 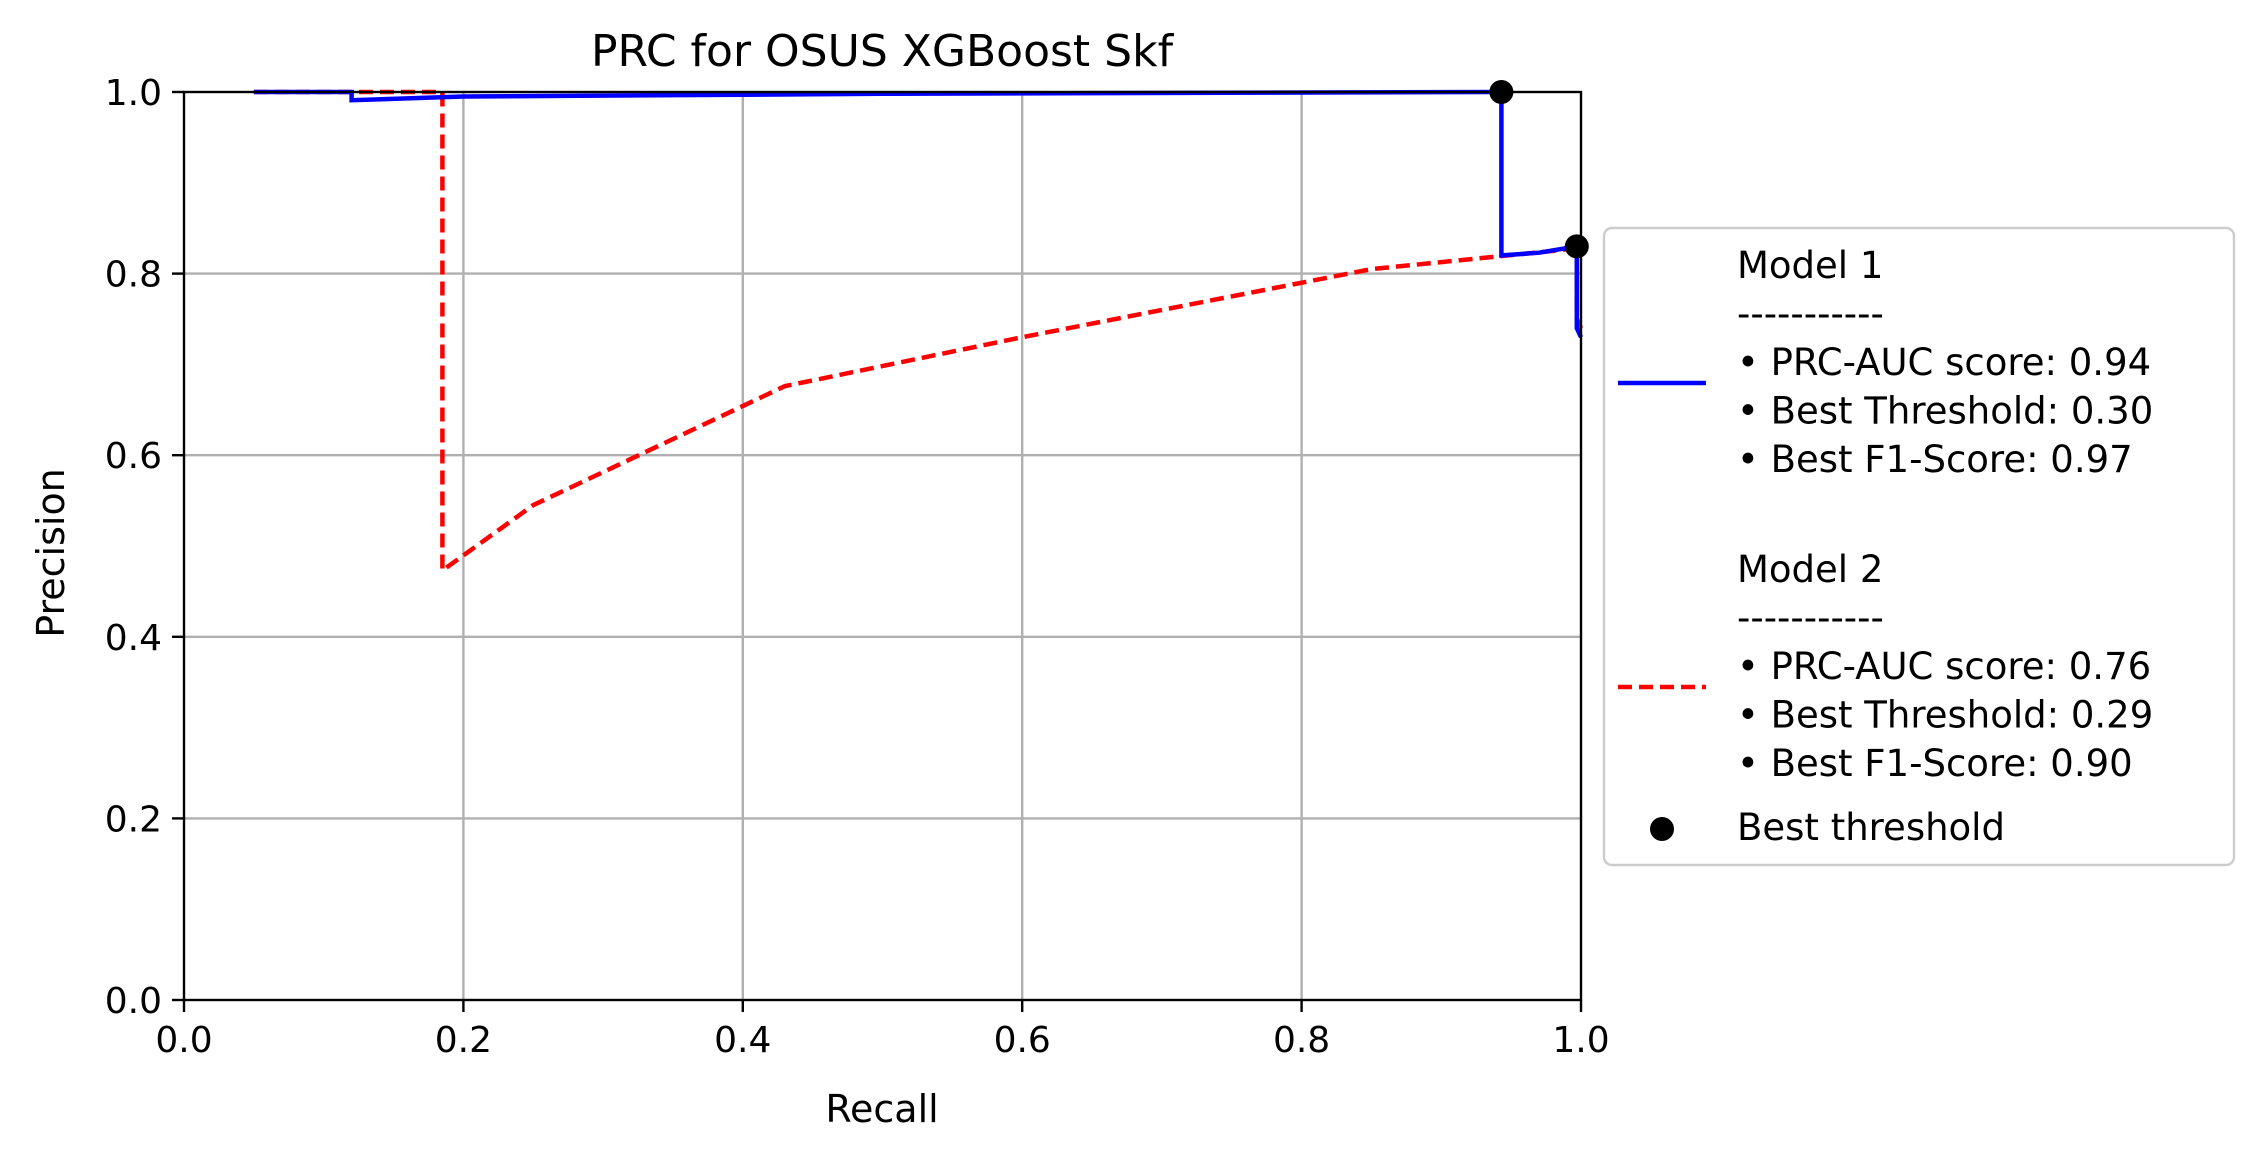 I want to click on y-tick-label: 0.8, so click(x=133, y=275).